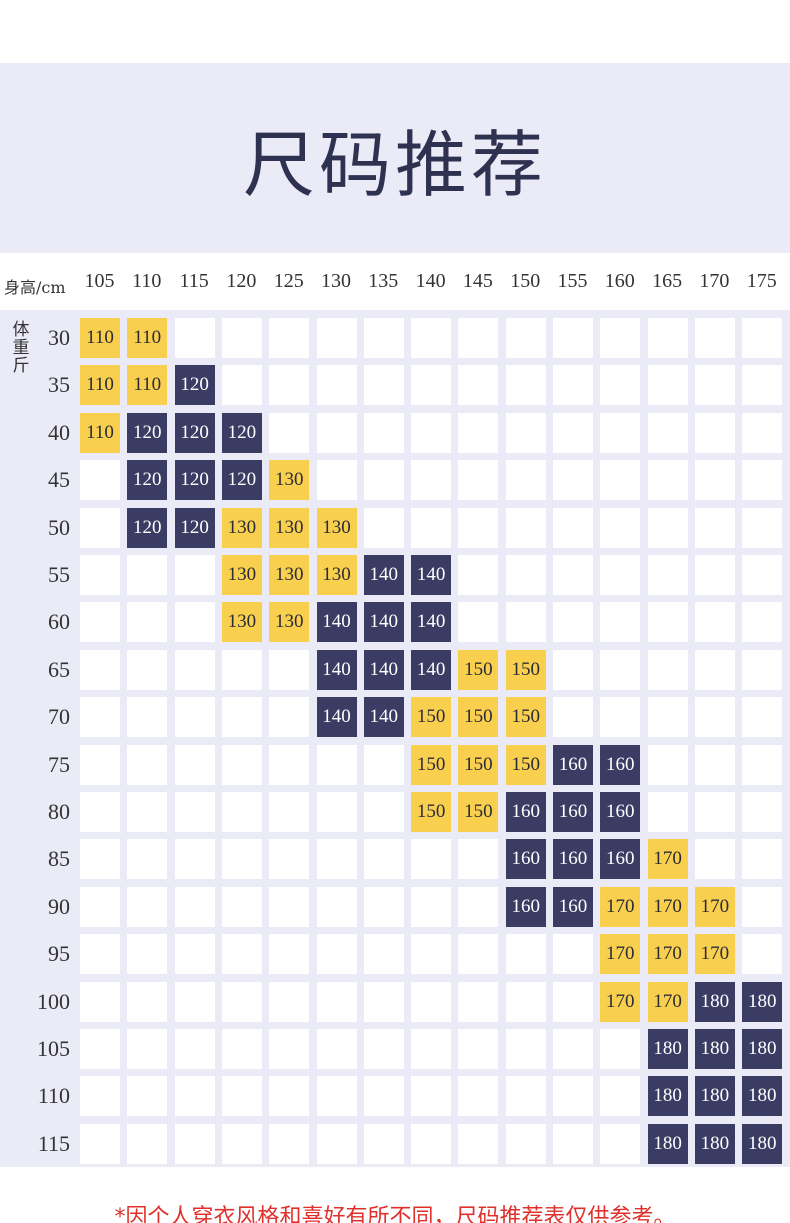 The image size is (790, 1223). I want to click on weight-tick: 45, so click(59, 480).